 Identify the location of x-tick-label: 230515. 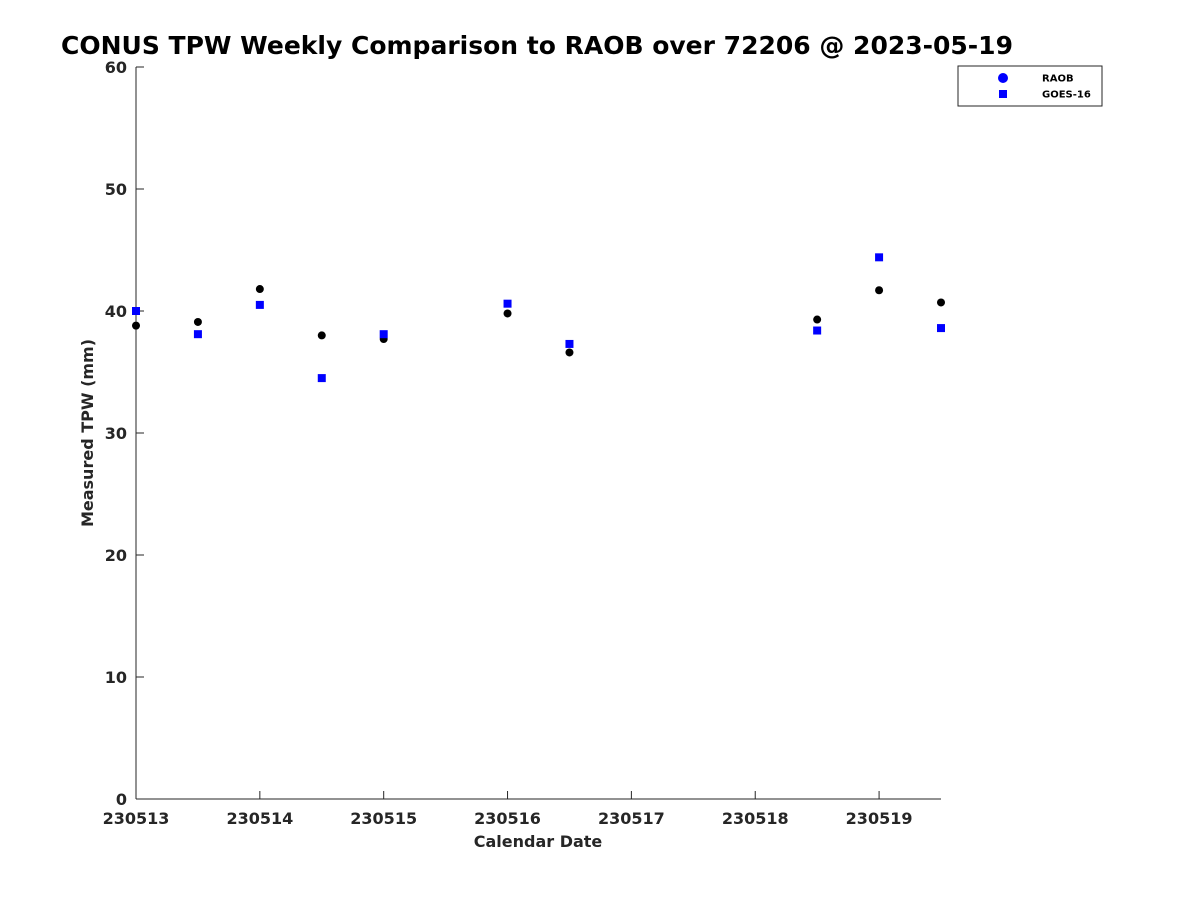
(383, 818).